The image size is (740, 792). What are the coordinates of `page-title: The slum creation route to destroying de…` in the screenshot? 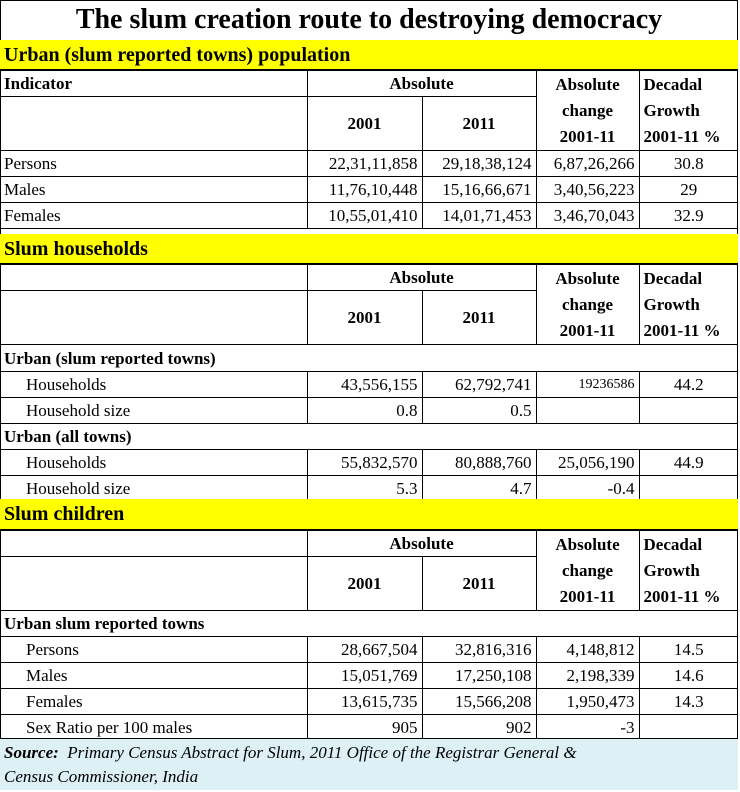 It's located at (369, 20).